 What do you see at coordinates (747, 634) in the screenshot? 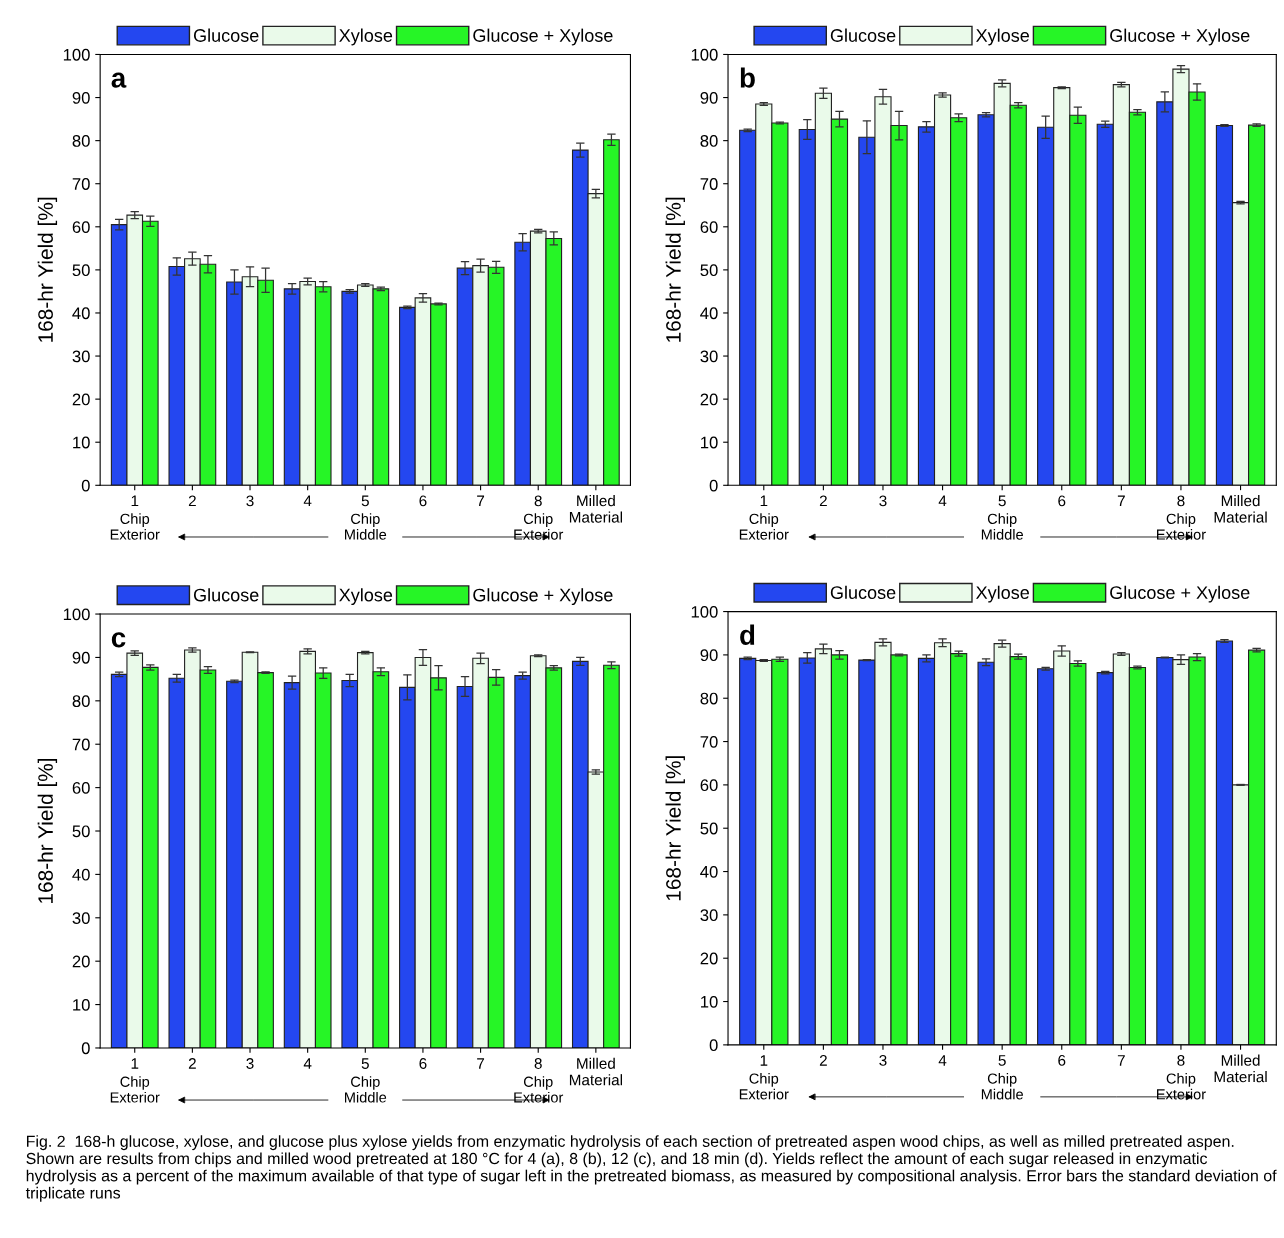
I see `chart-title: d` at bounding box center [747, 634].